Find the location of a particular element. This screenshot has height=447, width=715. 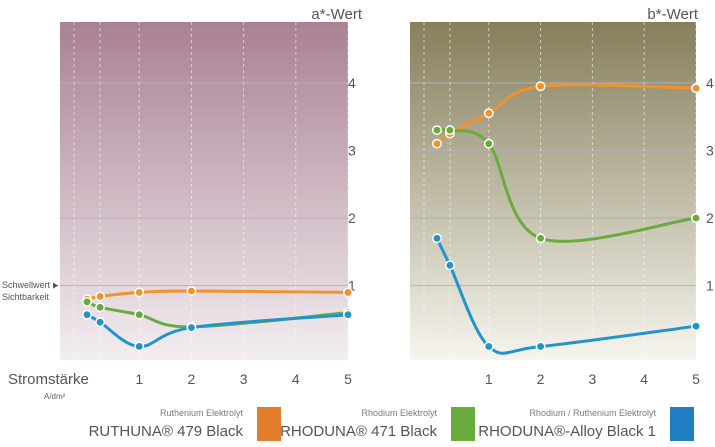

legend-category: Ruthenium Elektrolyt is located at coordinates (201, 413).